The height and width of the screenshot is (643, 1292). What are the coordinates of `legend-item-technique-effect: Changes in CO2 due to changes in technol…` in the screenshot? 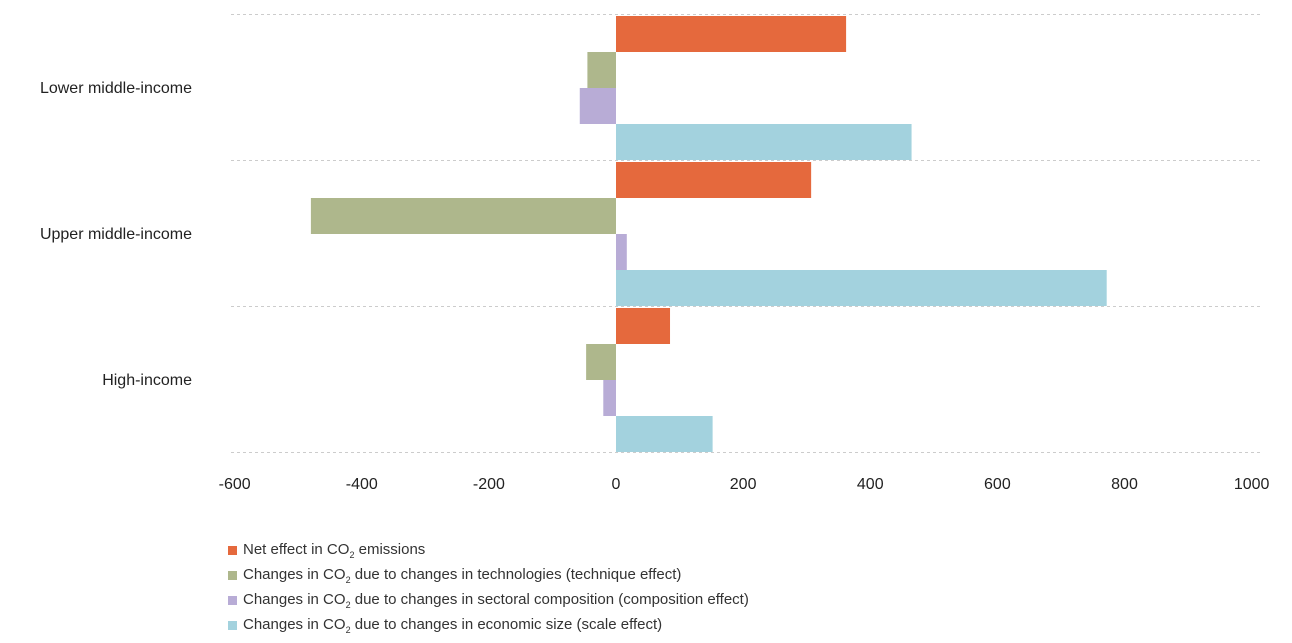 It's located at (488, 575).